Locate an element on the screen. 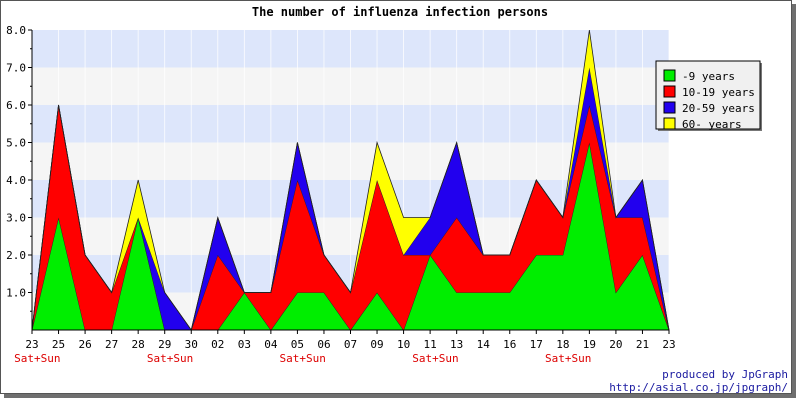 Image resolution: width=800 pixels, height=400 pixels. legend-label: 10-19 years is located at coordinates (718, 92).